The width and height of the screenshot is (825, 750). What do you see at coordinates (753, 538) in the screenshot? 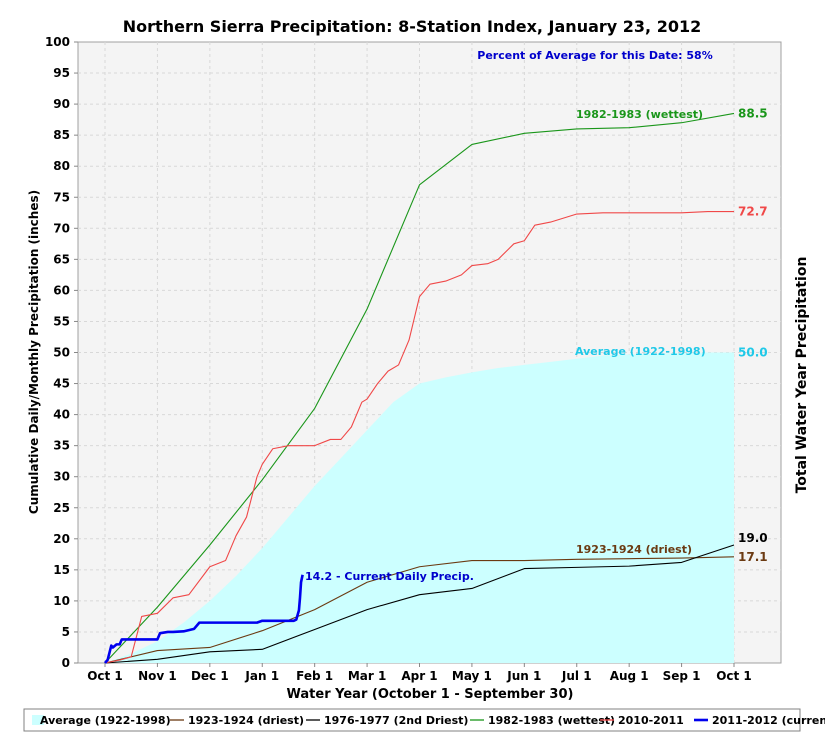
I see `end-value-label: 19.0` at bounding box center [753, 538].